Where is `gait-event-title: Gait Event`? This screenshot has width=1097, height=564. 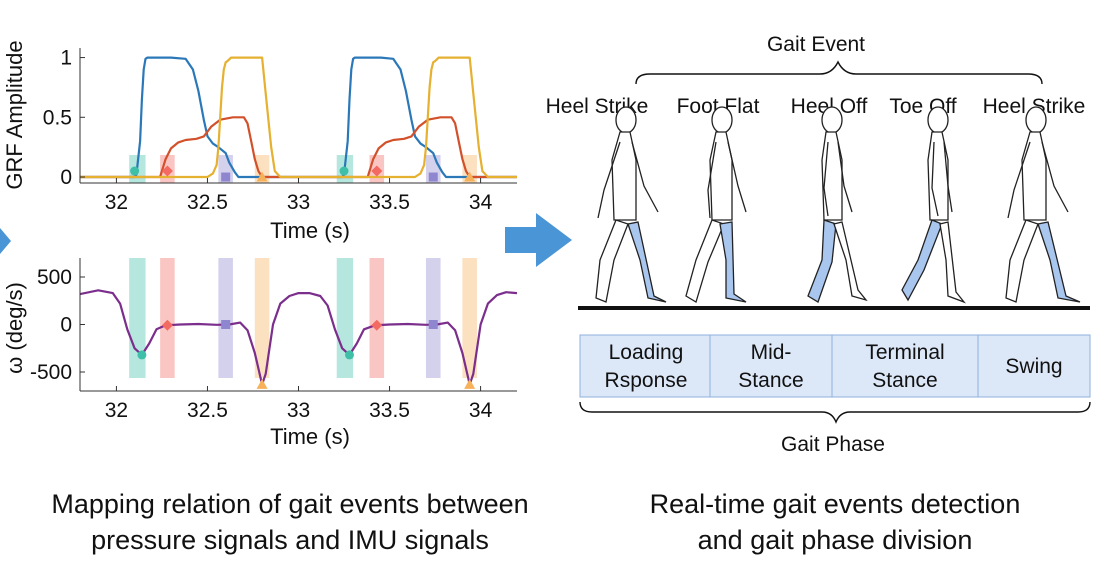 gait-event-title: Gait Event is located at coordinates (816, 44).